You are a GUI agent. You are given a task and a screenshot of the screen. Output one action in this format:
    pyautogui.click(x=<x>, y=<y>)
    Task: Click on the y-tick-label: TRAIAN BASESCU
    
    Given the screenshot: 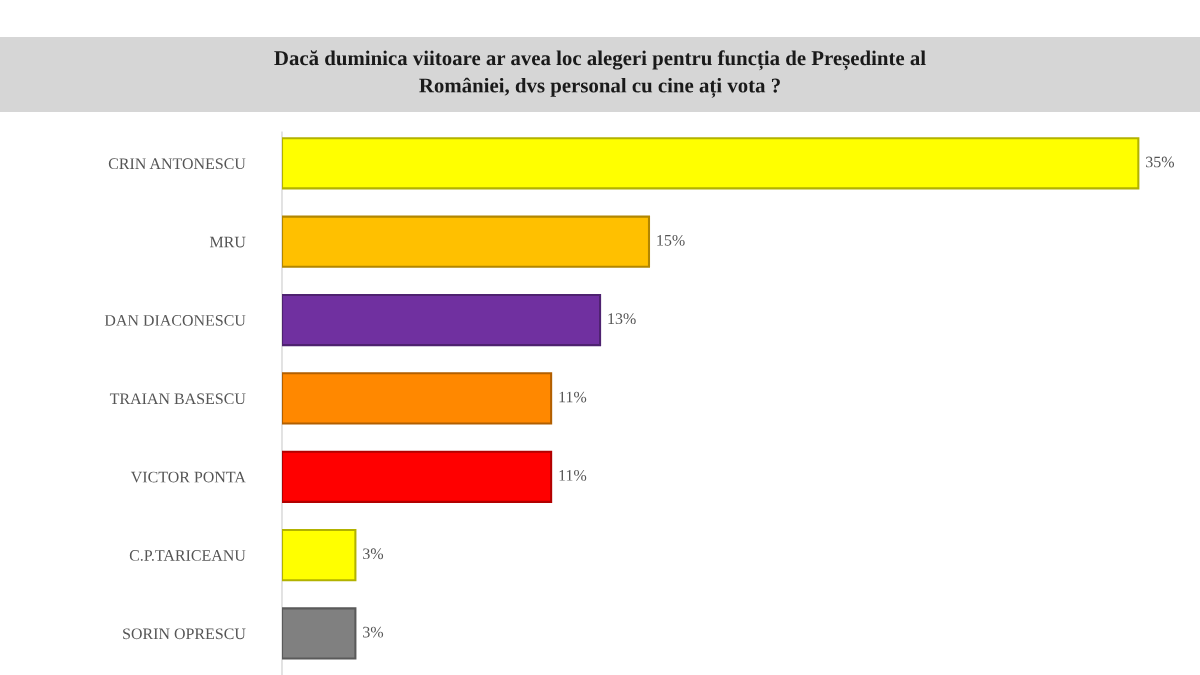 What is the action you would take?
    pyautogui.click(x=177, y=399)
    